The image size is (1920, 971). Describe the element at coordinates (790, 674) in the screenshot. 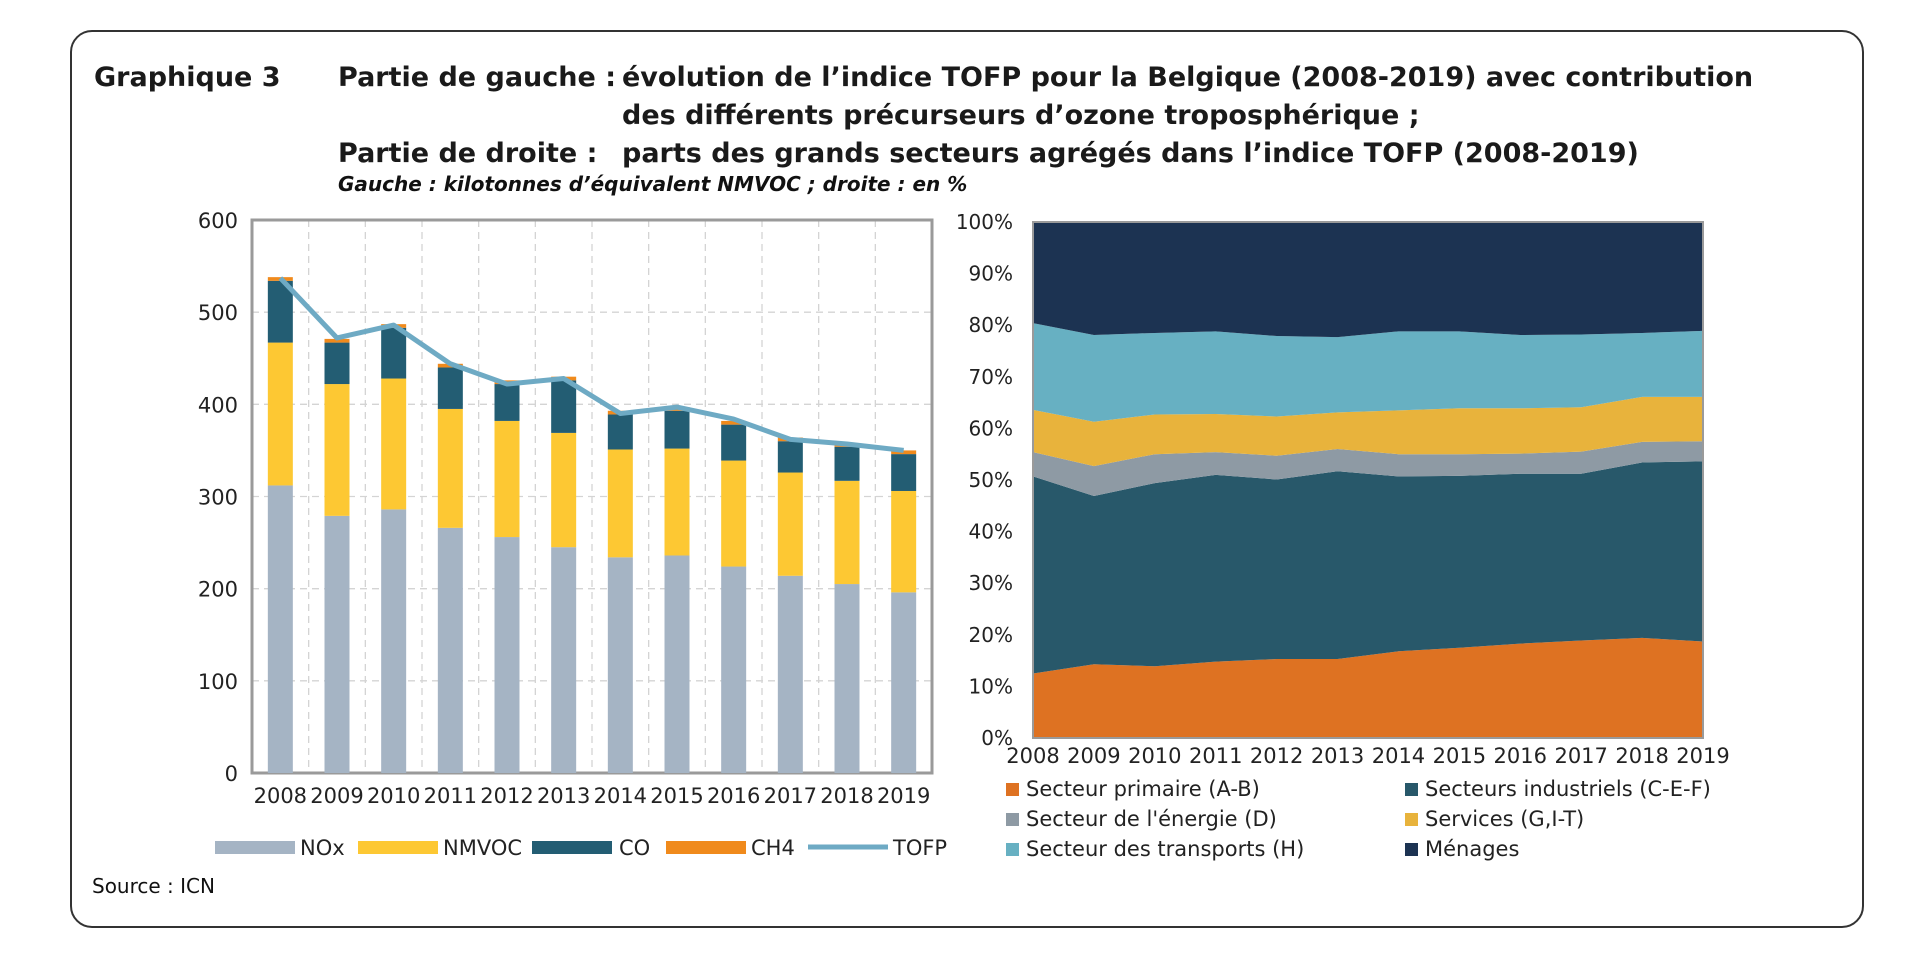

I see `bar-segment-nox-2017` at that location.